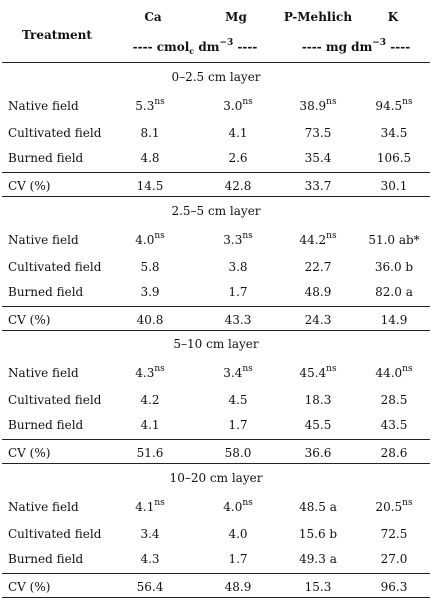 The width and height of the screenshot is (432, 602). I want to click on col-header: Mg, so click(236, 17).